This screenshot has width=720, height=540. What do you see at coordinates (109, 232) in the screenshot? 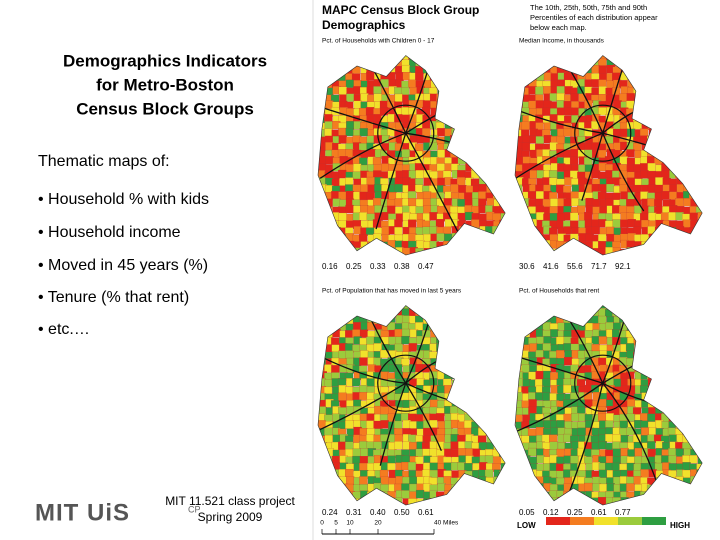
I see `bullet: • Household income` at bounding box center [109, 232].